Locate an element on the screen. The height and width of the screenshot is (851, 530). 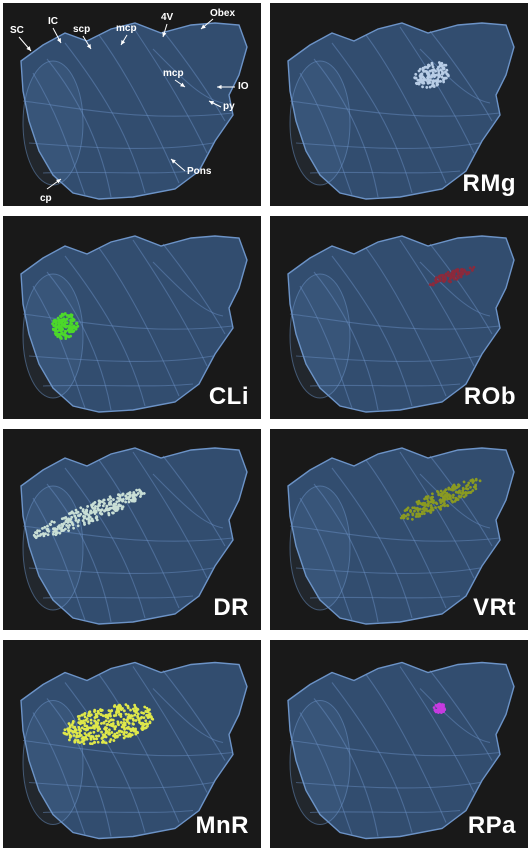
label-sc: SC is located at coordinates (17, 30).